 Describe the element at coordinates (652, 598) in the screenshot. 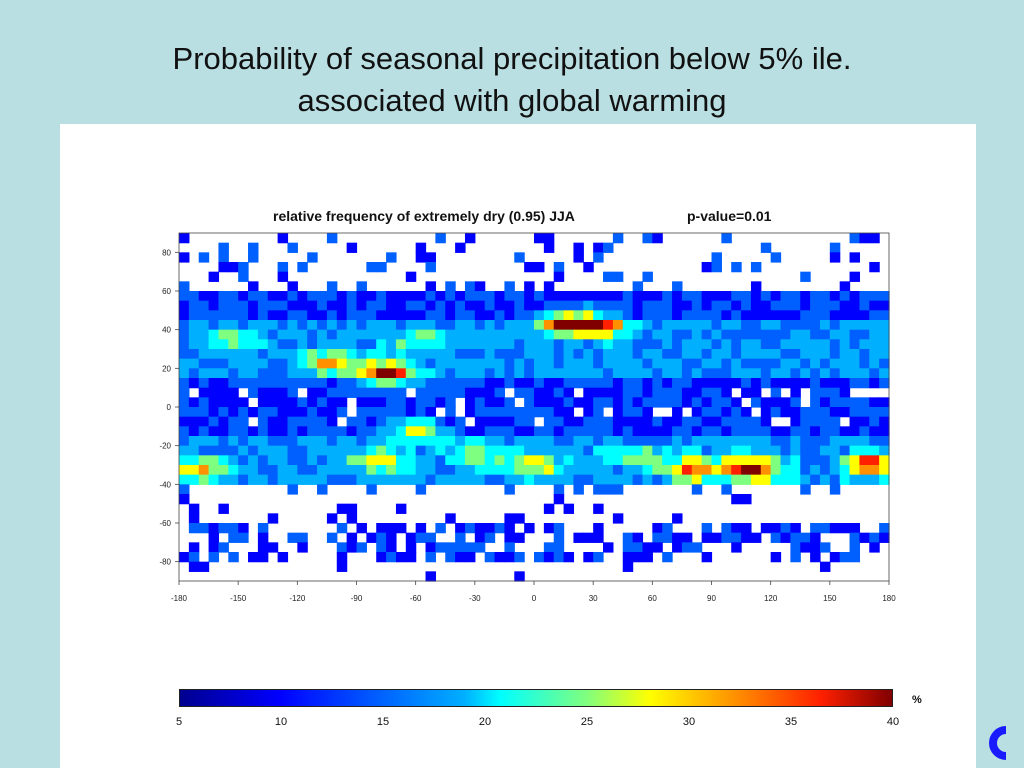

I see `x-tick-label: 60` at that location.